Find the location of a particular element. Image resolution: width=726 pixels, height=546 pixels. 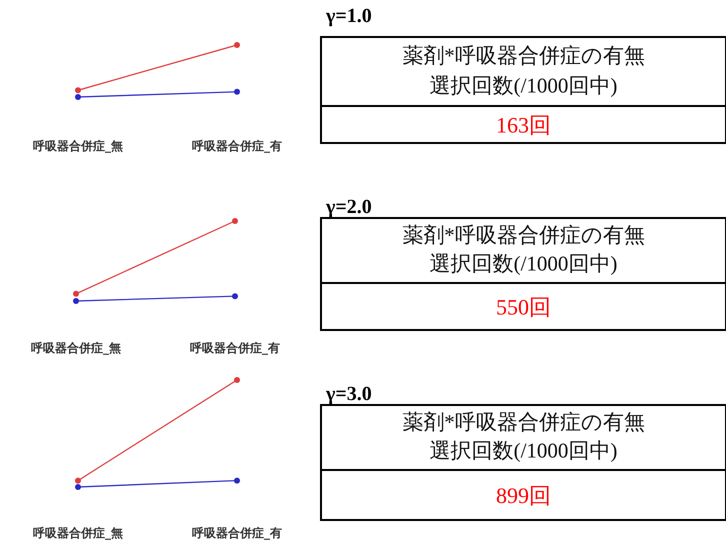

text: γ=2.0 is located at coordinates (348, 207).